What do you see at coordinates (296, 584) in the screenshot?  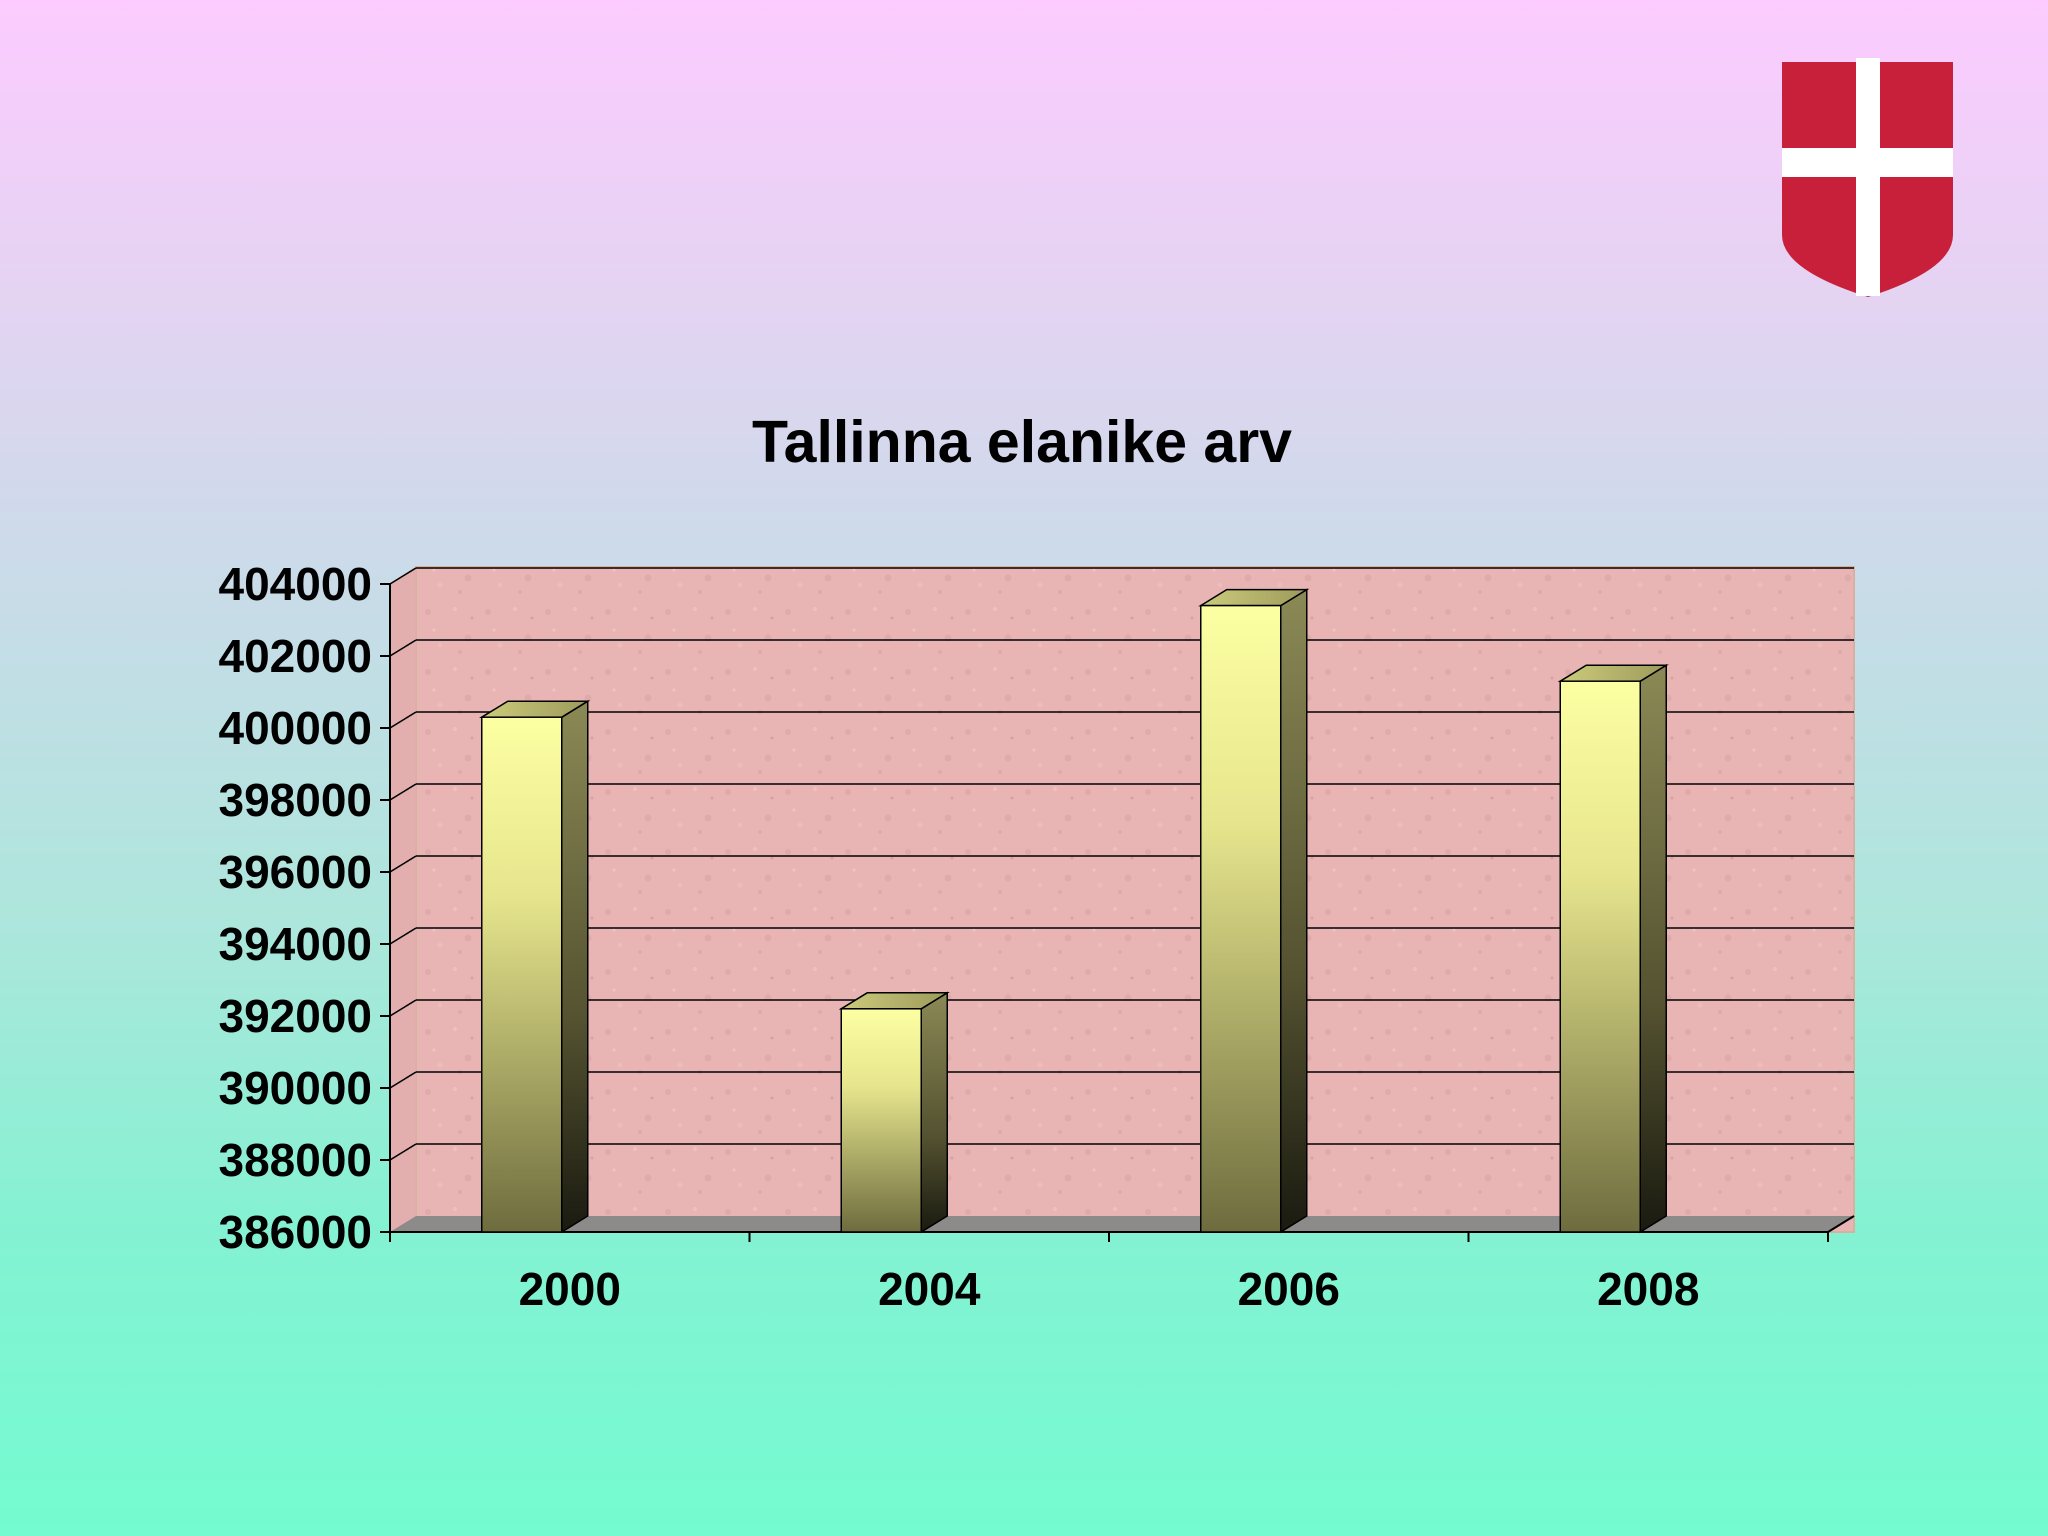 I see `y-tick-label: 404000` at bounding box center [296, 584].